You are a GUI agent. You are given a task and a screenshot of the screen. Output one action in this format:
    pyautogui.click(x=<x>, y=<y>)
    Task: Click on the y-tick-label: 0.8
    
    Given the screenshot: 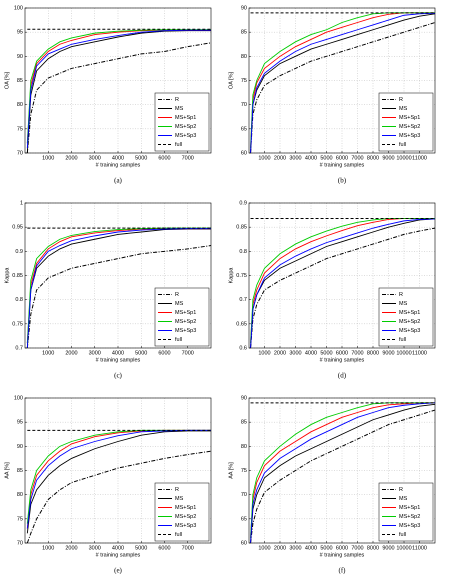 What is the action you would take?
    pyautogui.click(x=243, y=252)
    